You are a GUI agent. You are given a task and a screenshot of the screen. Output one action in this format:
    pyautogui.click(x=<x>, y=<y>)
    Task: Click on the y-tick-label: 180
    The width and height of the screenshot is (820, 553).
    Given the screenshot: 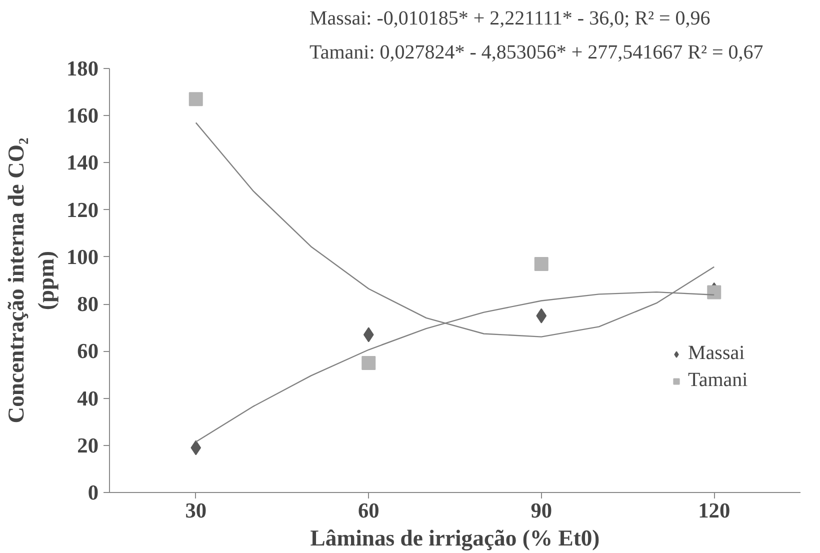 What is the action you would take?
    pyautogui.click(x=82, y=68)
    